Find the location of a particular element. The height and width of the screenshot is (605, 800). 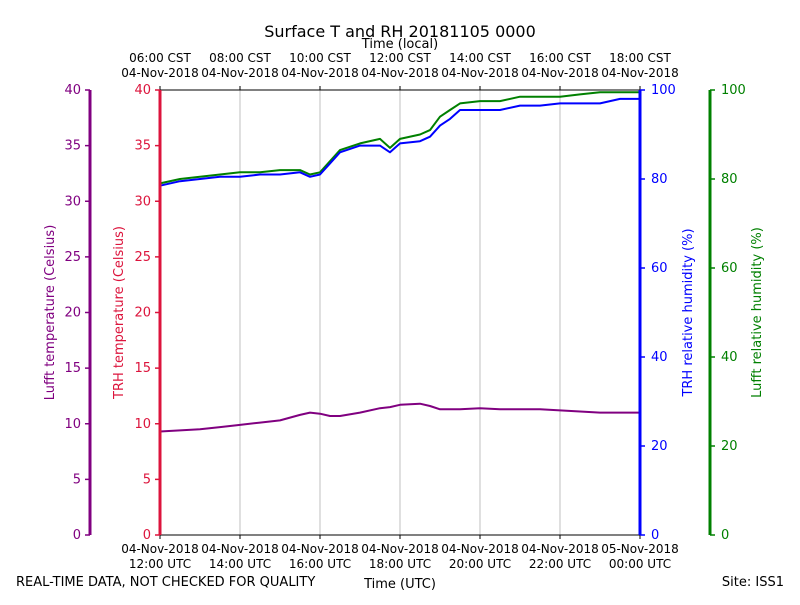

lufft_temperature-tick-label: 30 is located at coordinates (72, 201).